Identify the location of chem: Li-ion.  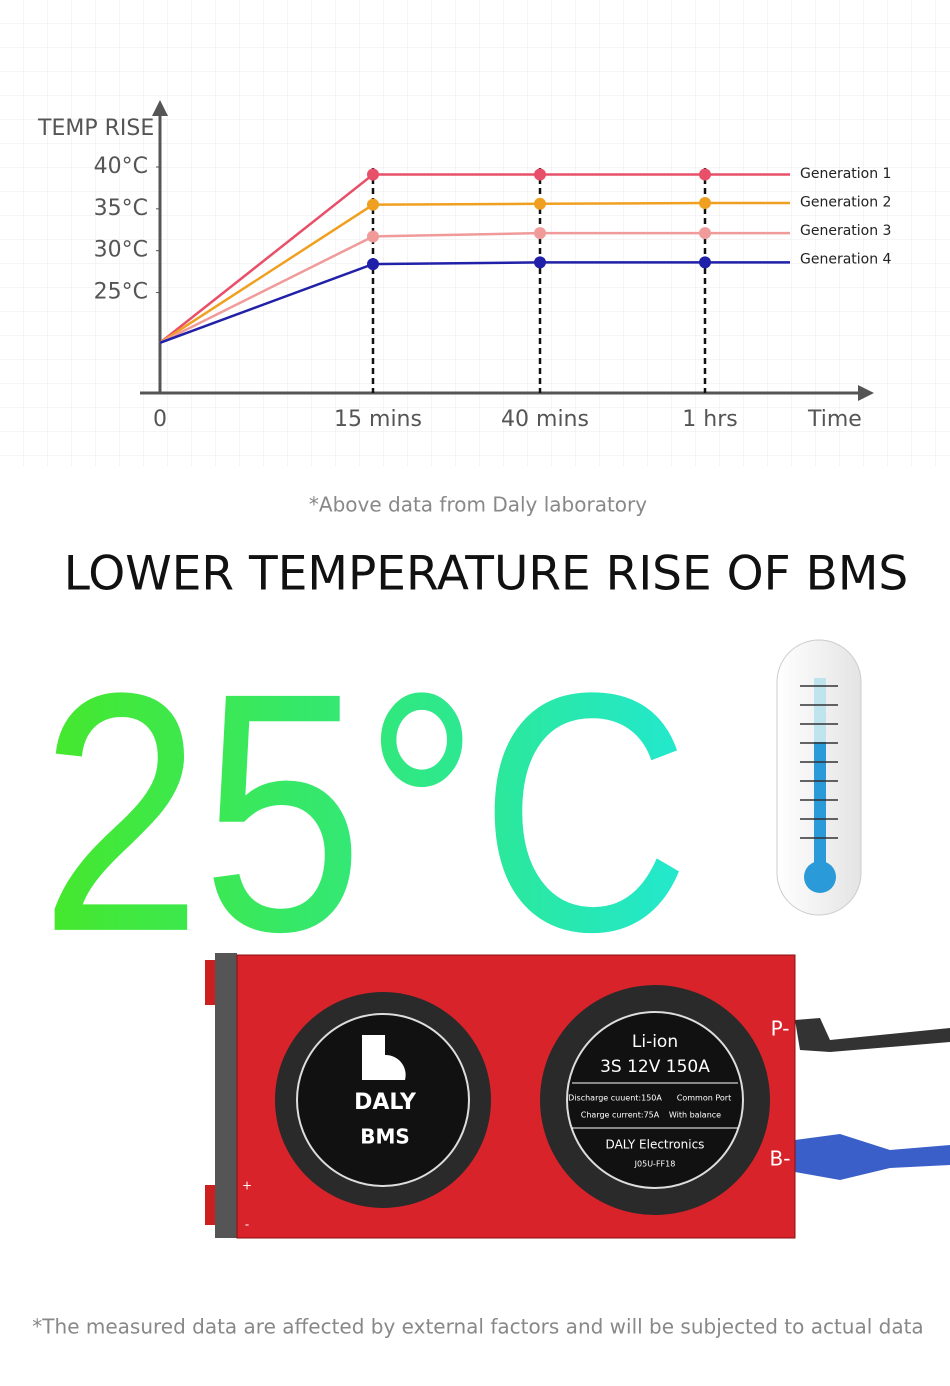
(655, 1042).